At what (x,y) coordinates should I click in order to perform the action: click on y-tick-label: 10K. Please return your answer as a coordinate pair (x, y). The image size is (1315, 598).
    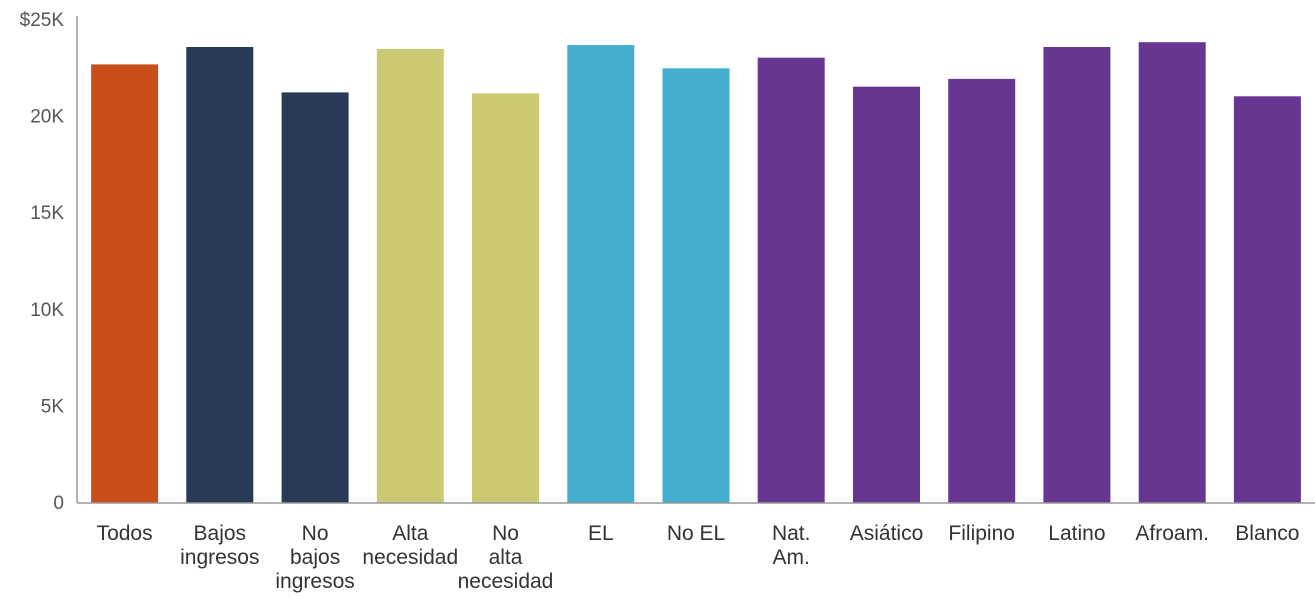
    Looking at the image, I should click on (47, 310).